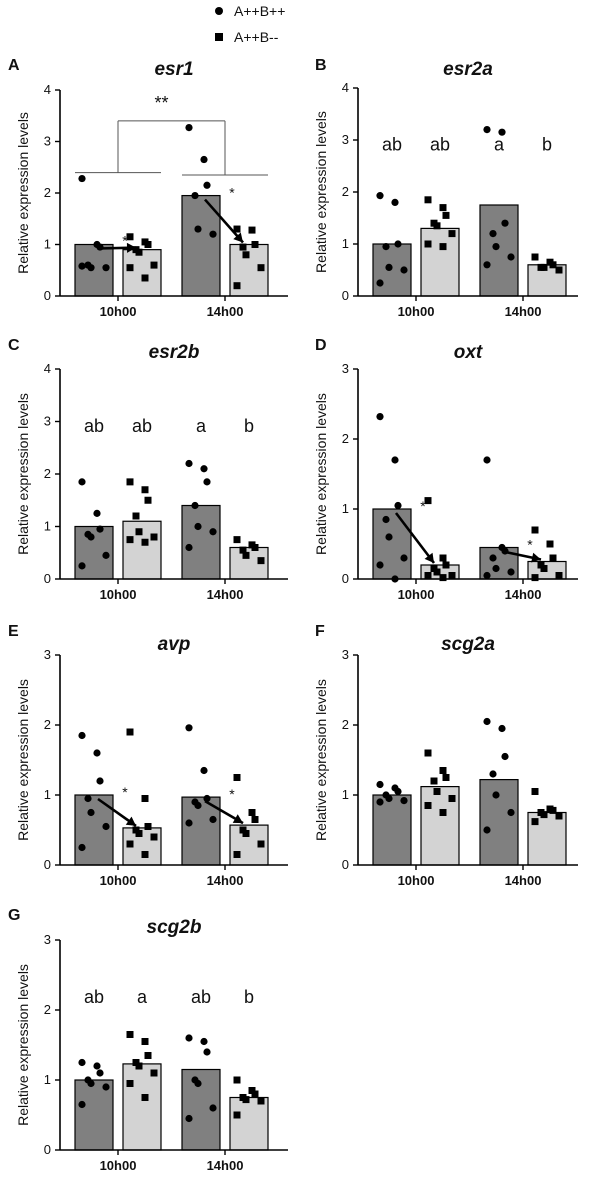 The height and width of the screenshot is (1180, 600). What do you see at coordinates (47, 244) in the screenshot?
I see `y-tick-label: 1` at bounding box center [47, 244].